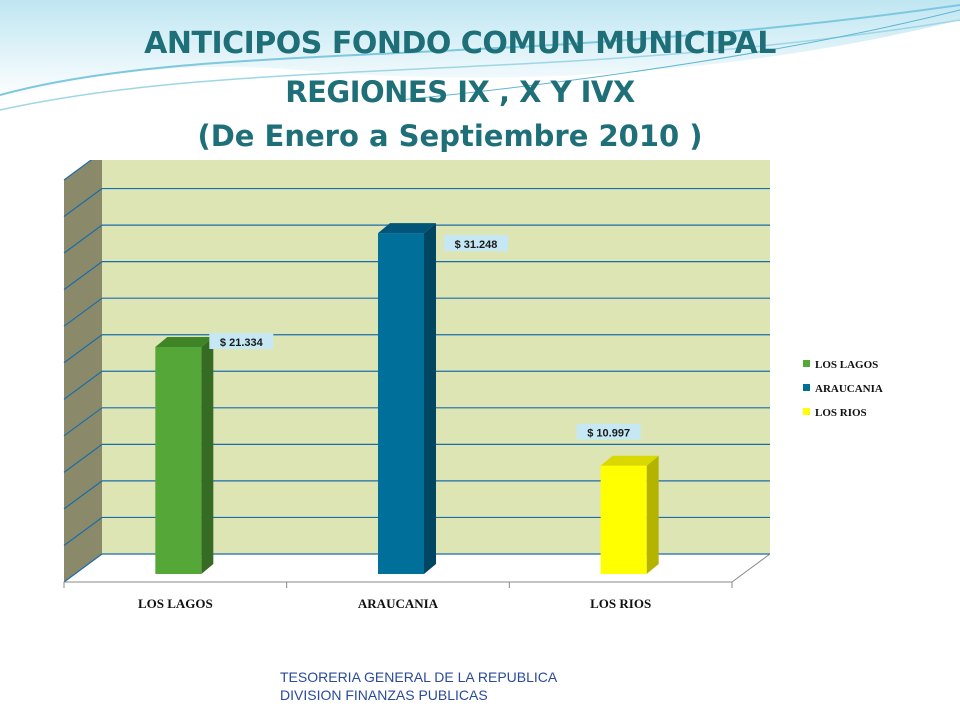 This screenshot has width=960, height=720. I want to click on legend-entry: ARAUCANIA, so click(849, 389).